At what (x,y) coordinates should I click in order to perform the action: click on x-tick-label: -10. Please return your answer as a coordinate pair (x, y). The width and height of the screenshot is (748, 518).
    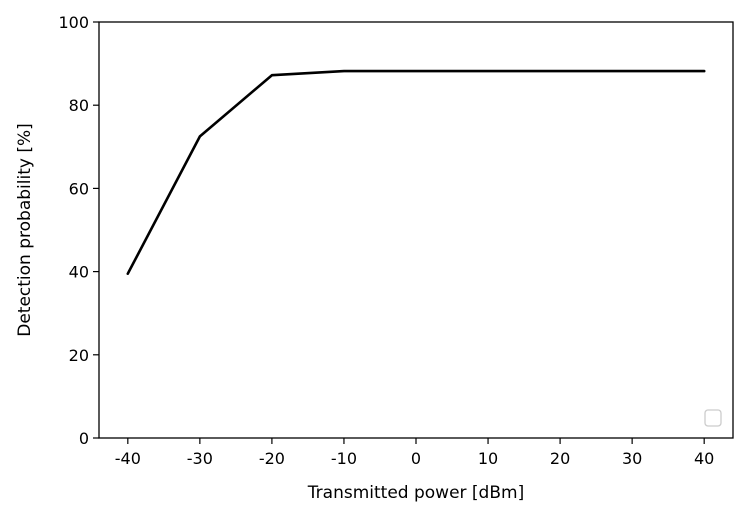
    Looking at the image, I should click on (344, 458).